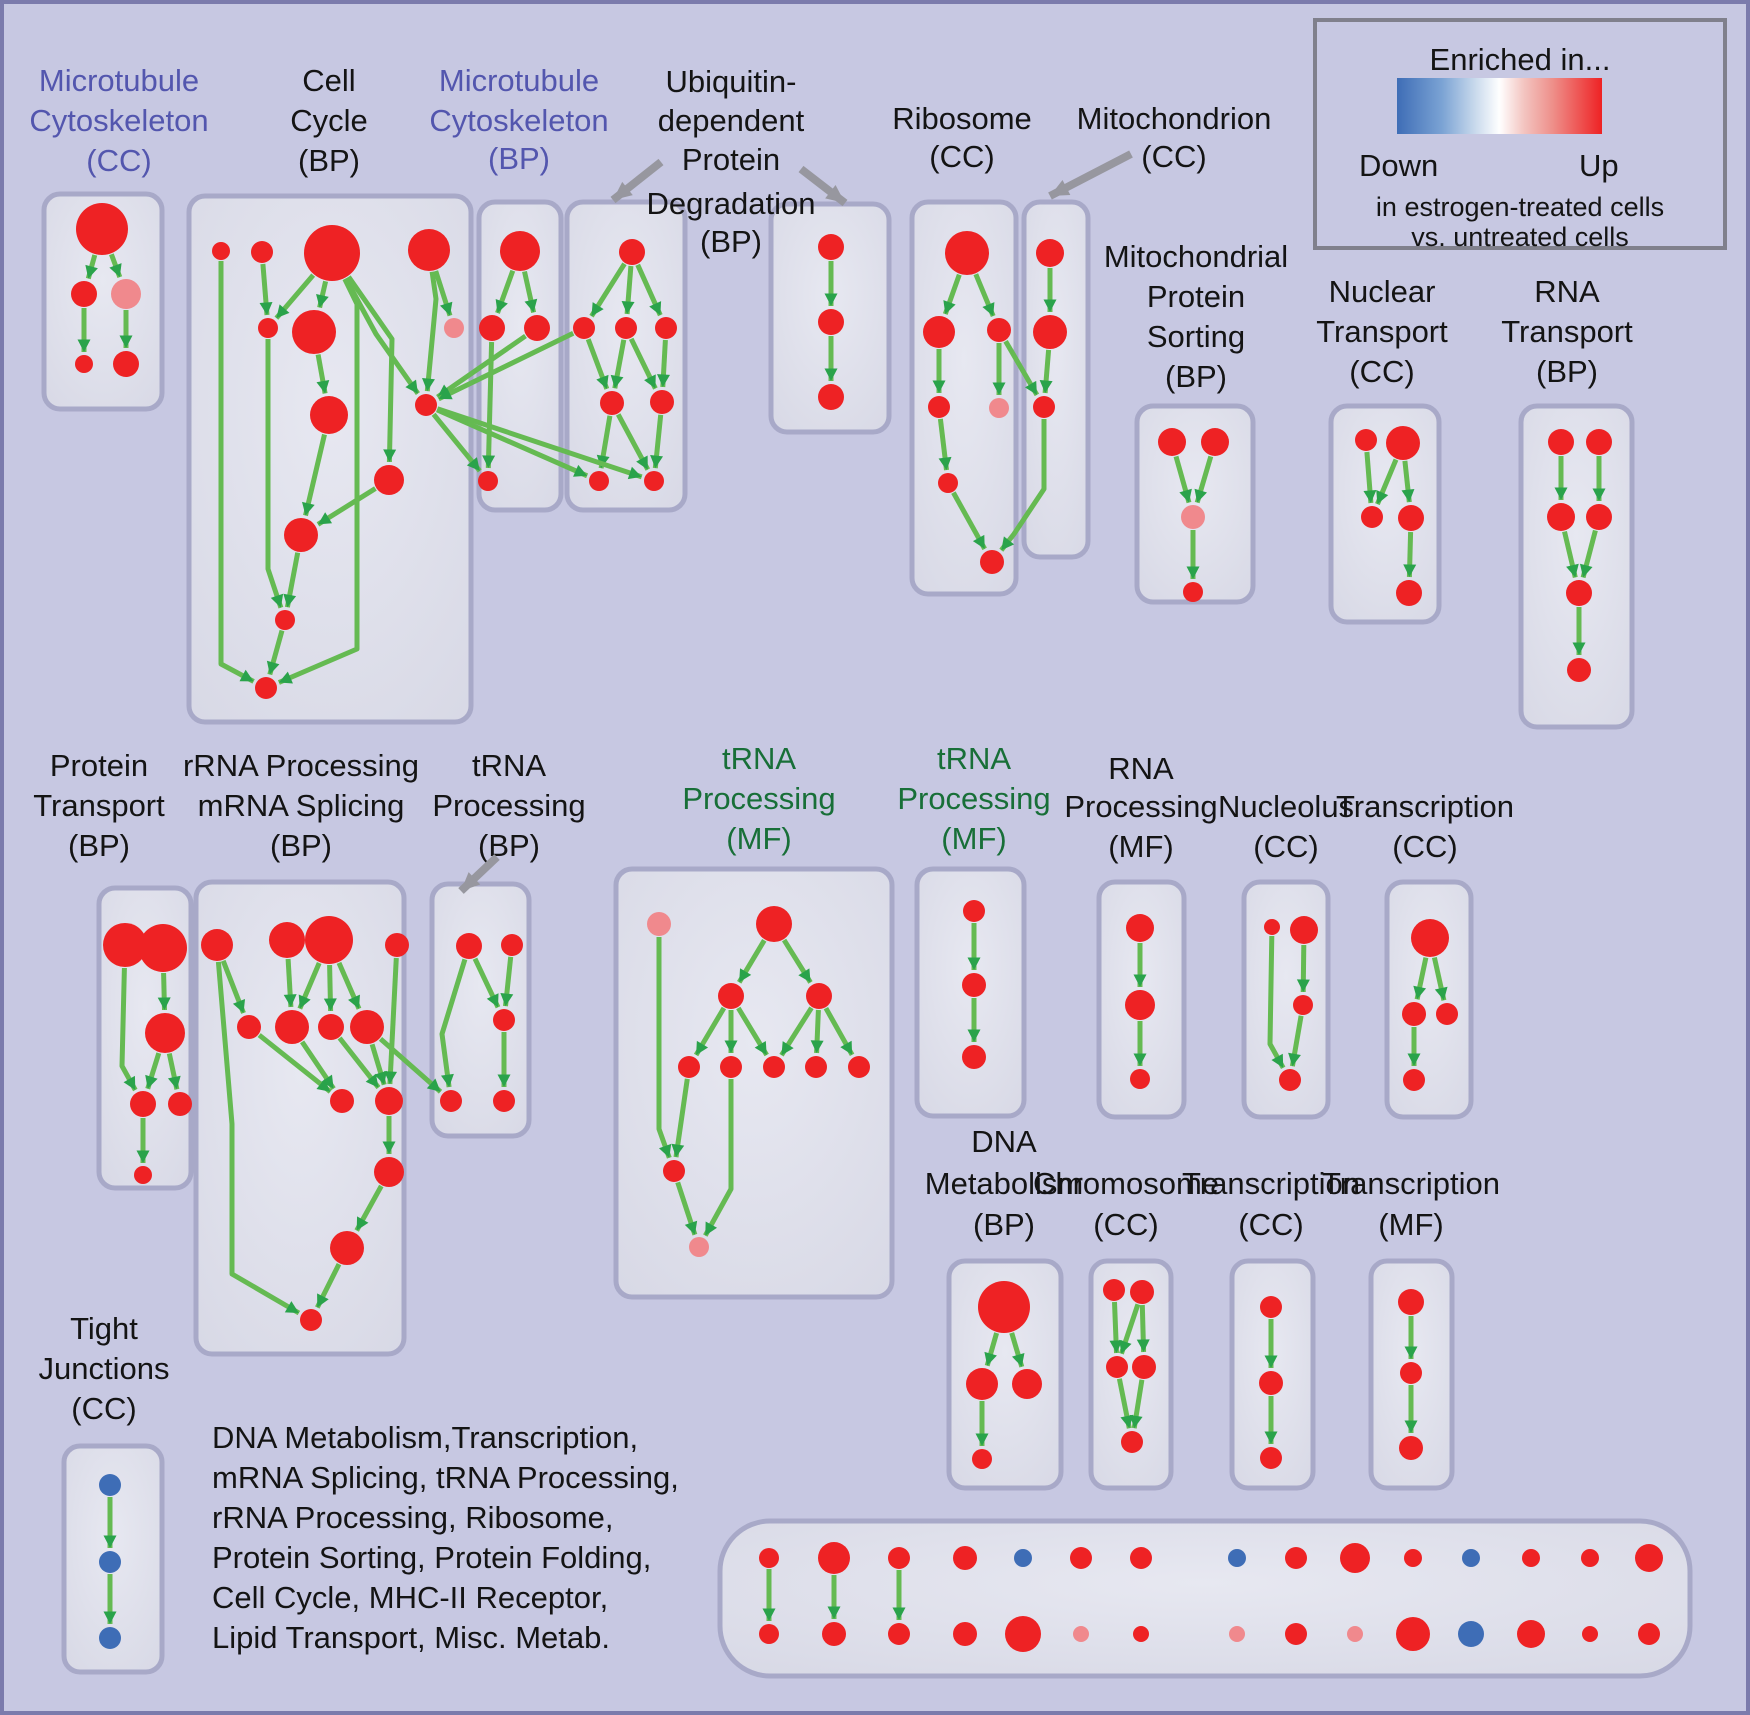 The height and width of the screenshot is (1715, 1750). What do you see at coordinates (754, 1083) in the screenshot?
I see `cluster-box-tmf1` at bounding box center [754, 1083].